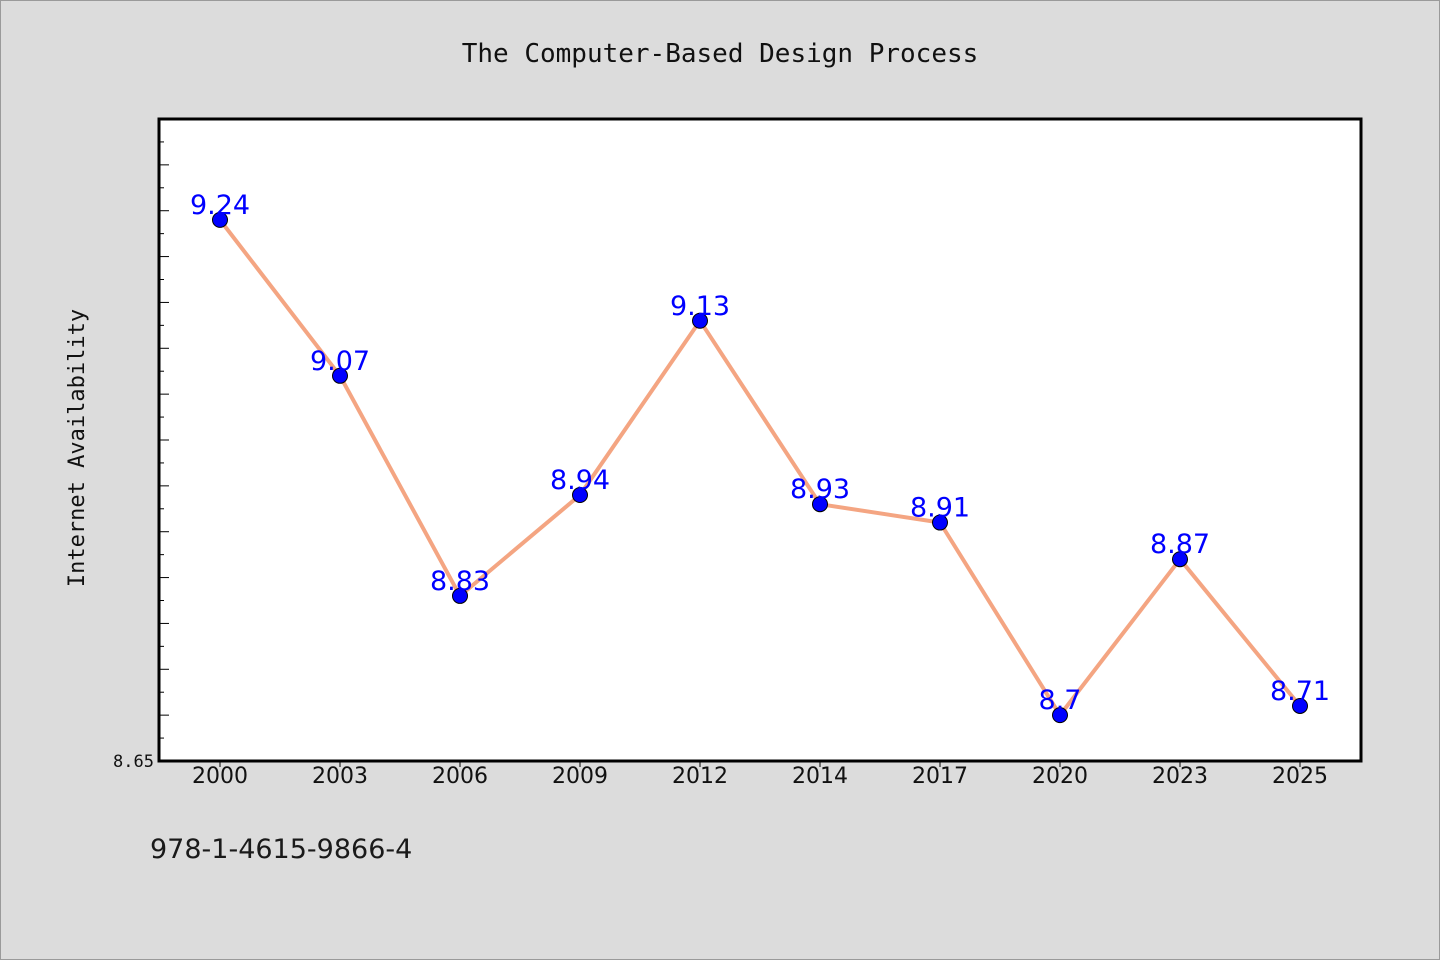  What do you see at coordinates (1060, 776) in the screenshot?
I see `x-tick-label: 2020` at bounding box center [1060, 776].